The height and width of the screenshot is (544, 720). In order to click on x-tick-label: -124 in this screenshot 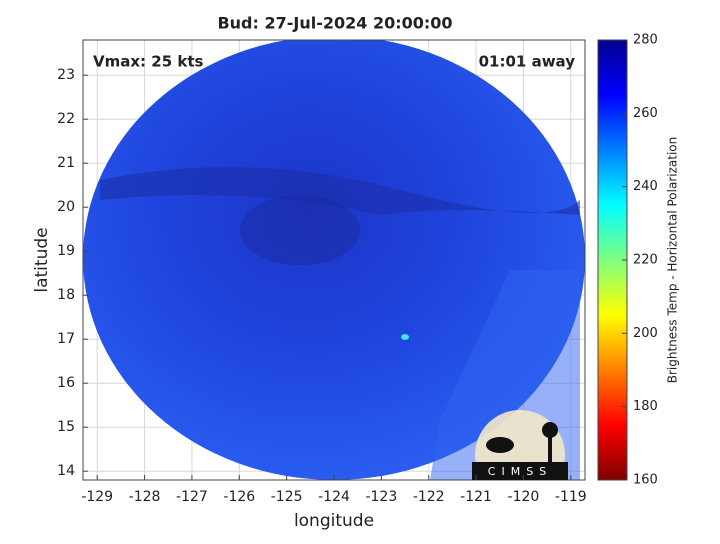, I will do `click(334, 497)`.